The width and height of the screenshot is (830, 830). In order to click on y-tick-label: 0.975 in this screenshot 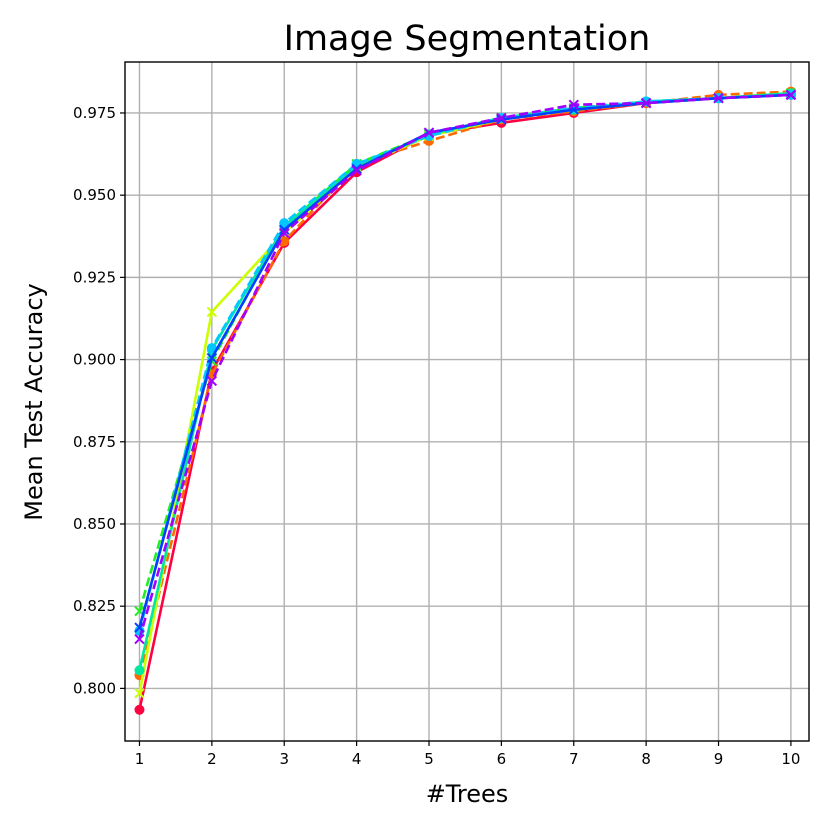, I will do `click(94, 113)`.